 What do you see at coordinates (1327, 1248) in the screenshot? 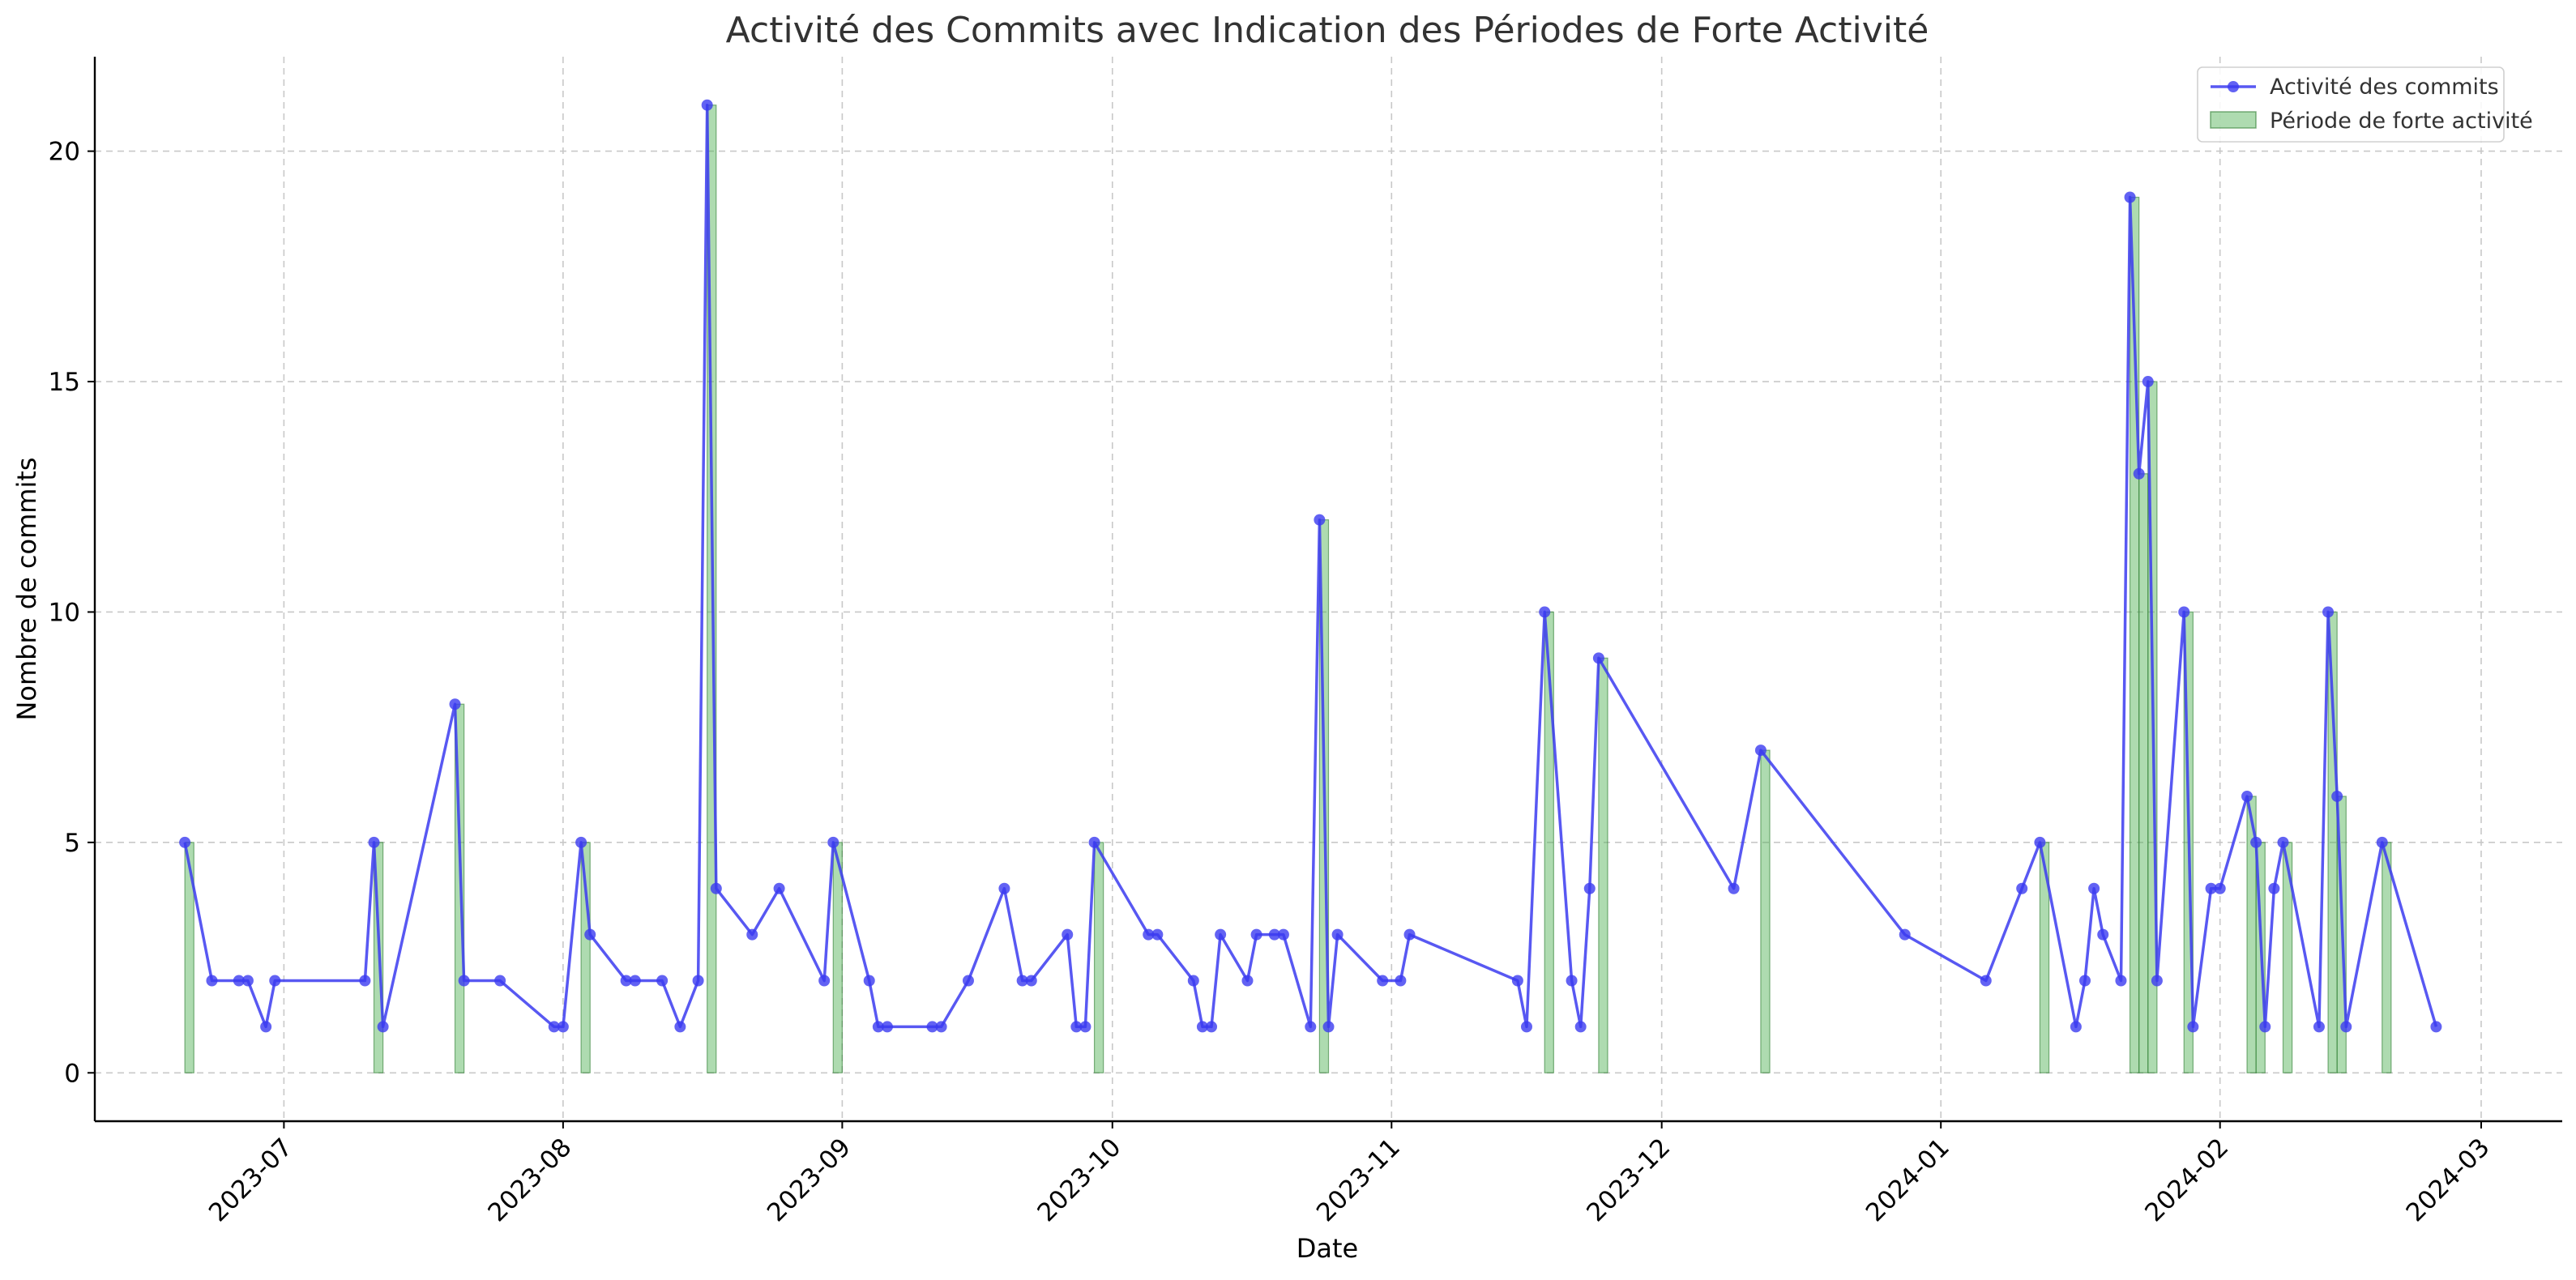
I see `x-axis-label: Date` at bounding box center [1327, 1248].